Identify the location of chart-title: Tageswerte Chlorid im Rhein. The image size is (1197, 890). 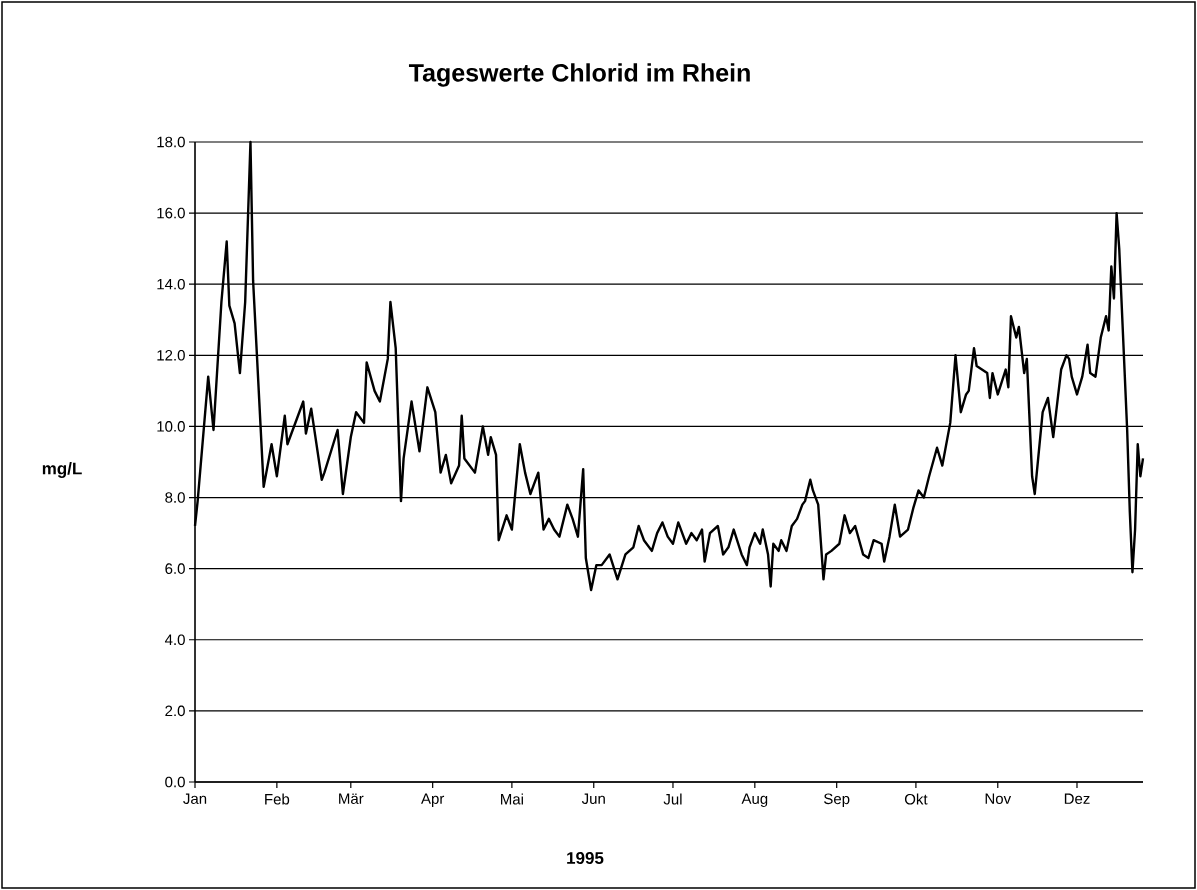
(579, 75).